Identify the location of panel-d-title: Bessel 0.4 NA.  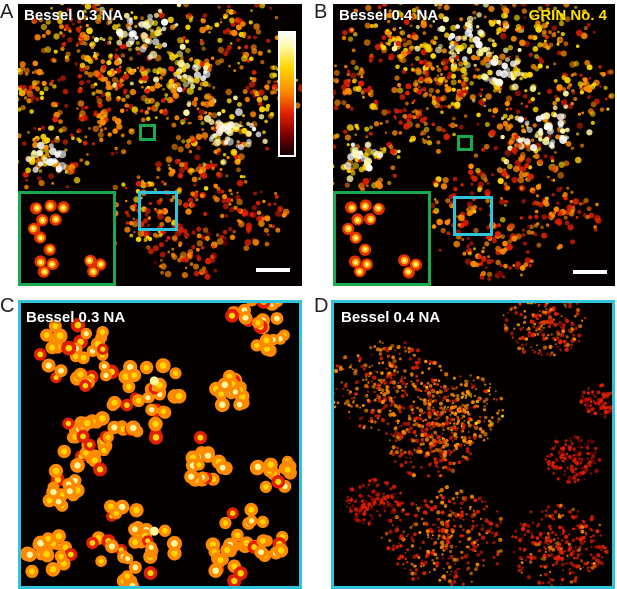
(391, 317).